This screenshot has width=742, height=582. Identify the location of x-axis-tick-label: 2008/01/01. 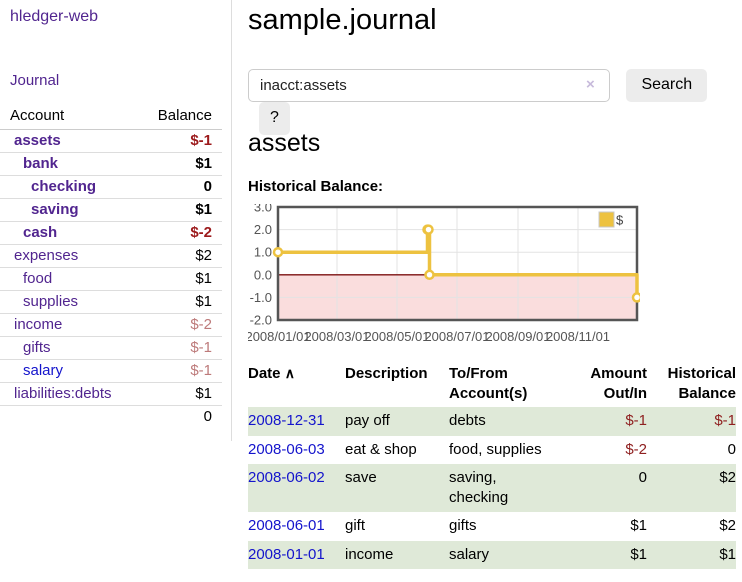
(279, 336).